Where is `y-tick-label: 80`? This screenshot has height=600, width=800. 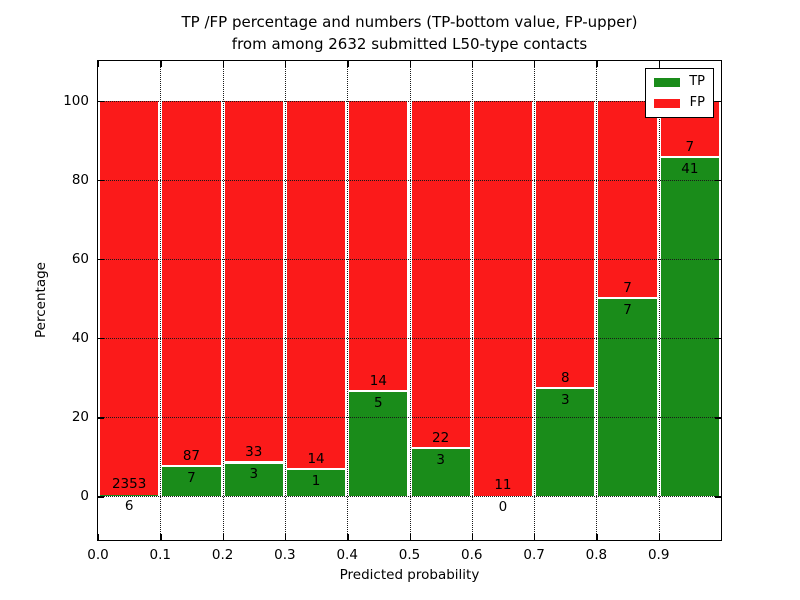 y-tick-label: 80 is located at coordinates (80, 179).